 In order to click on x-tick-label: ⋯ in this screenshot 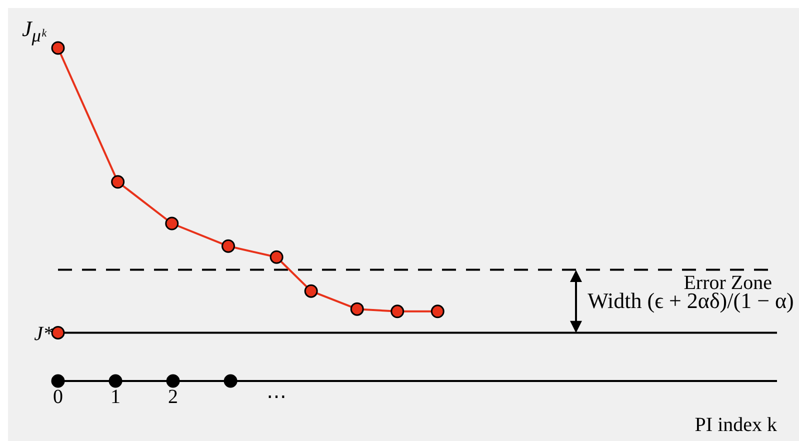, I will do `click(276, 397)`.